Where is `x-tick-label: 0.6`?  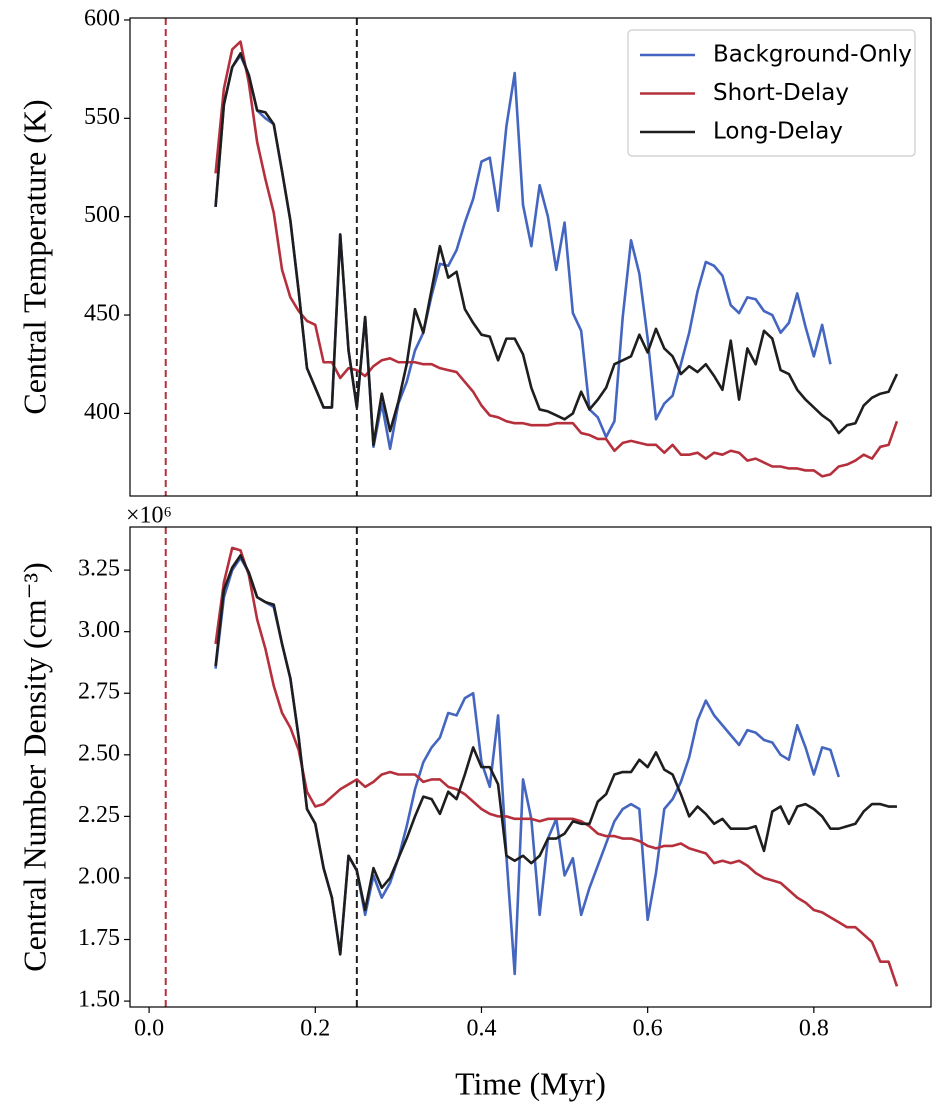
x-tick-label: 0.6 is located at coordinates (648, 1029).